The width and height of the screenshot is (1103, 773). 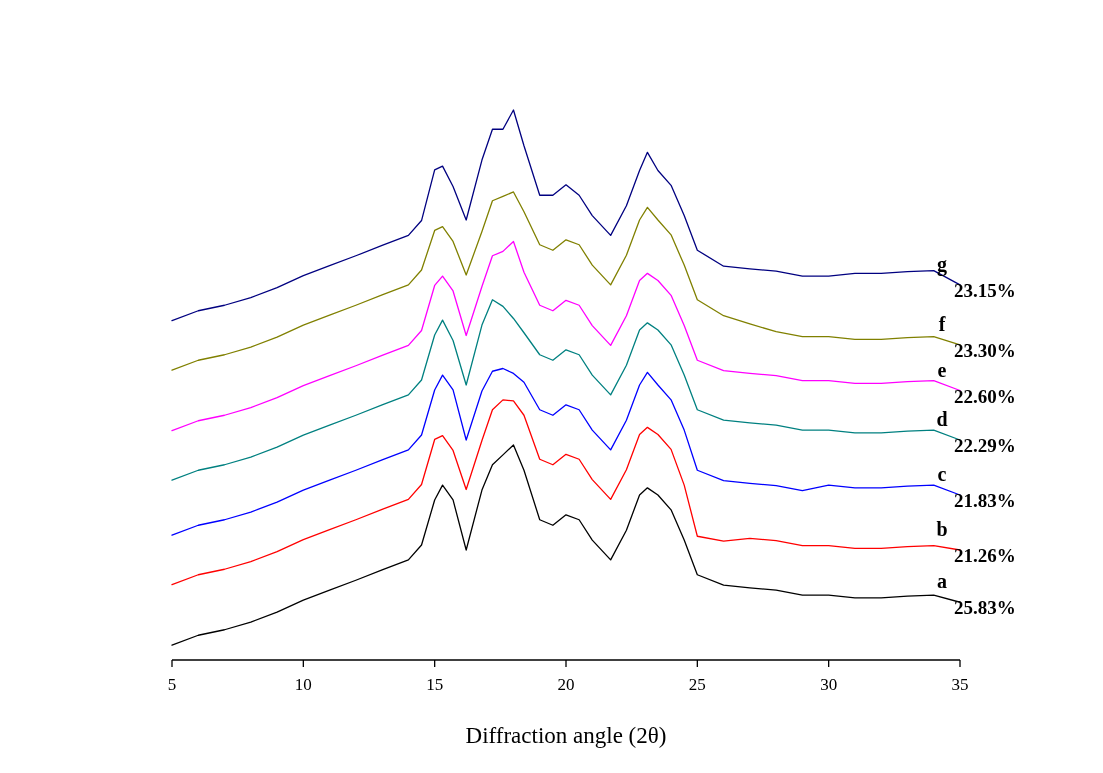 I want to click on x-tick-label: 10, so click(x=303, y=684).